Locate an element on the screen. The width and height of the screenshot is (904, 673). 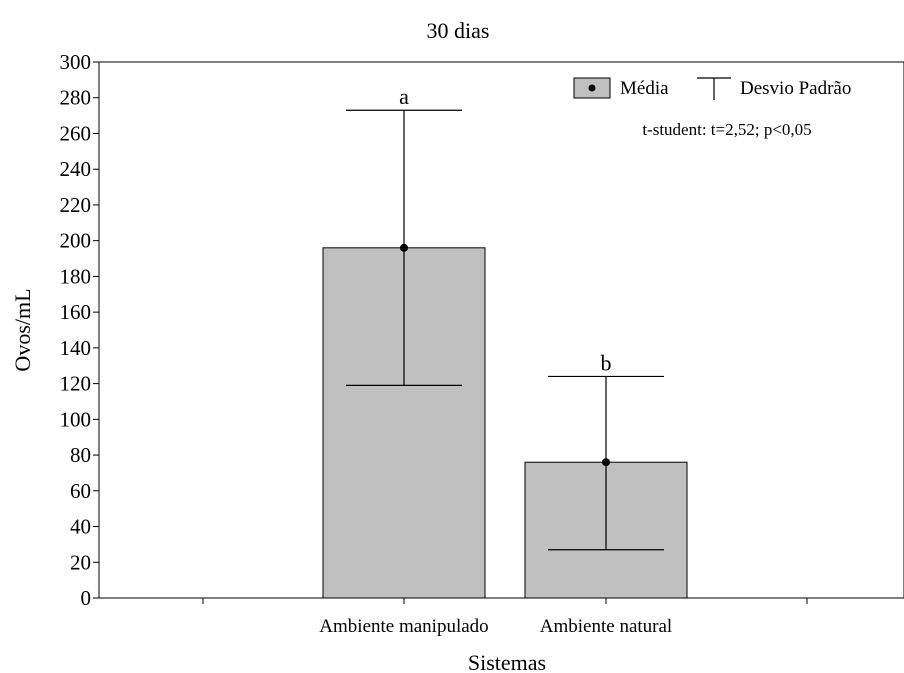
legend-mean-marker is located at coordinates (592, 88).